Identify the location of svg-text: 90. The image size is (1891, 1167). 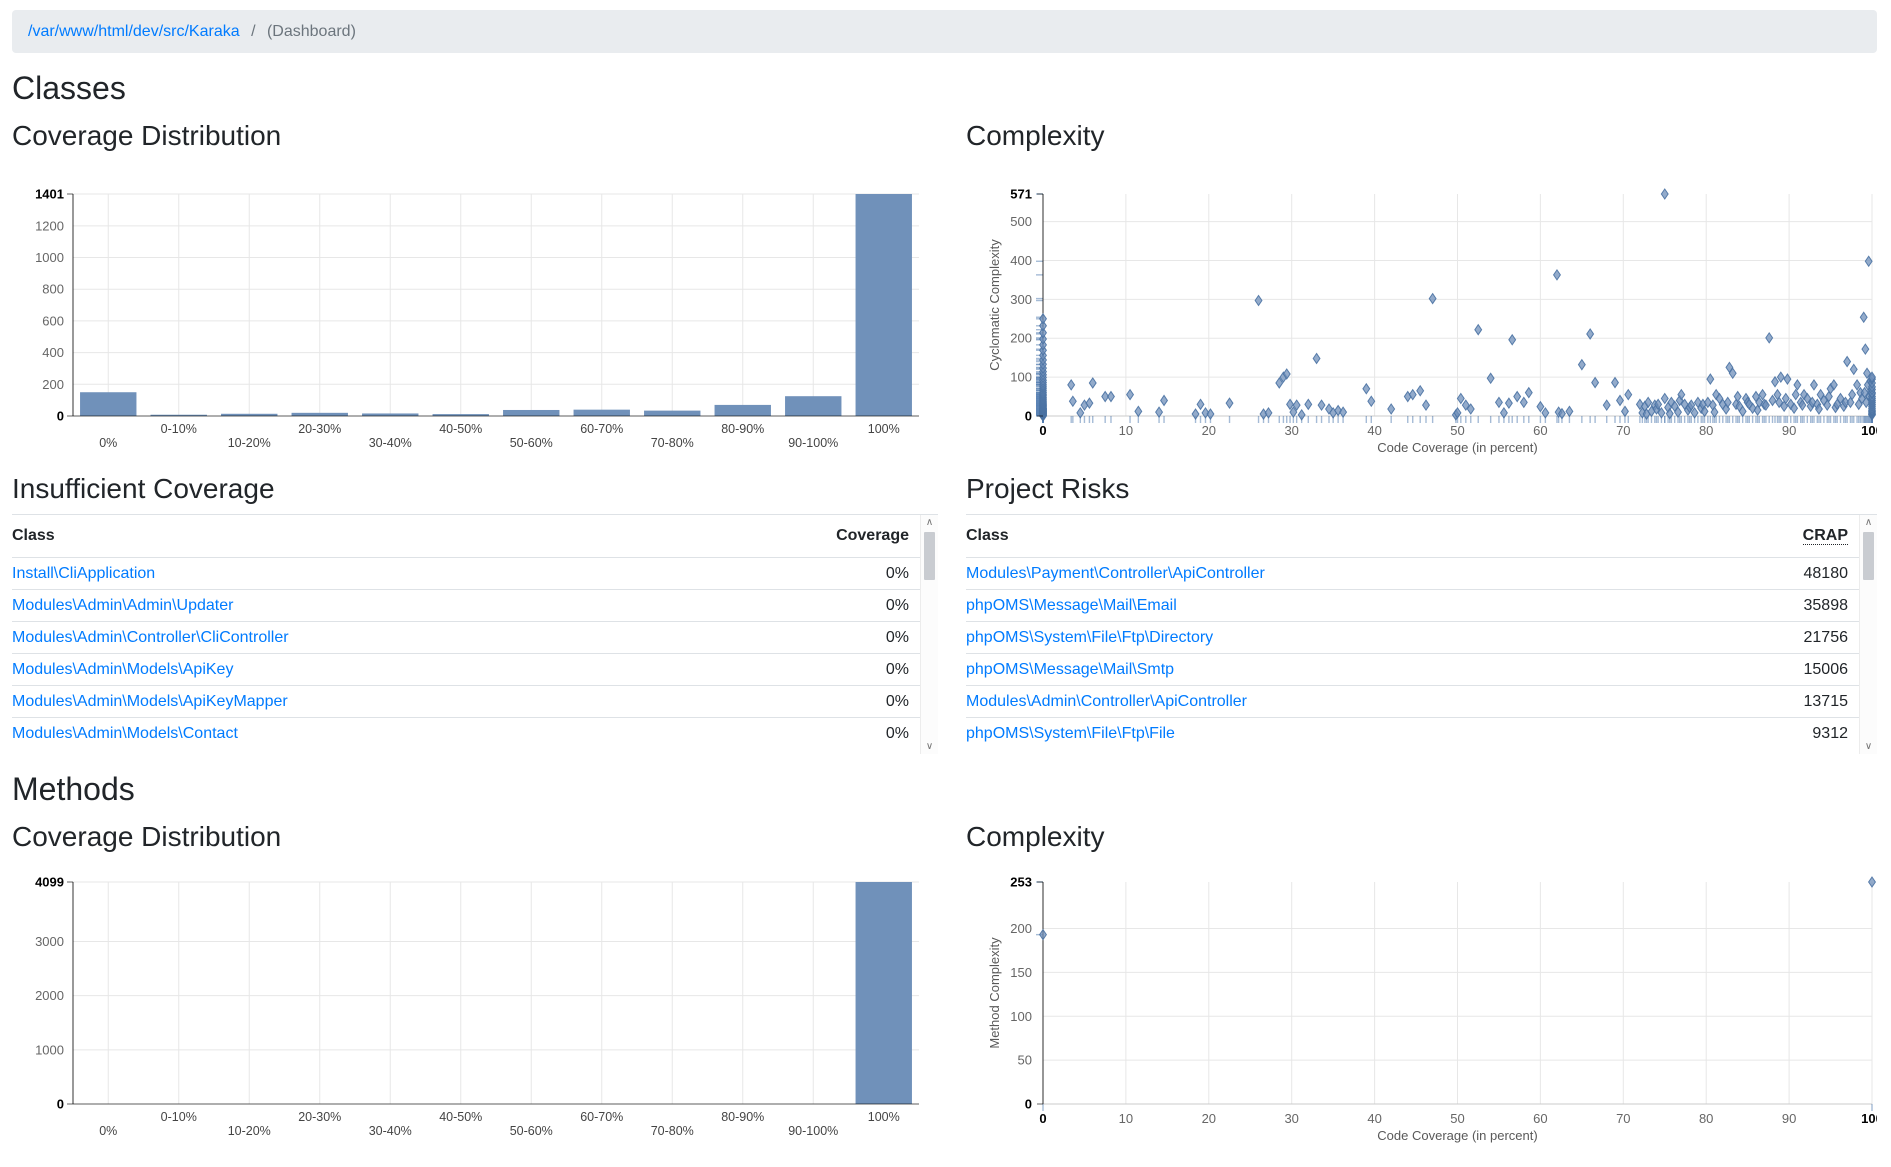
(1789, 1118).